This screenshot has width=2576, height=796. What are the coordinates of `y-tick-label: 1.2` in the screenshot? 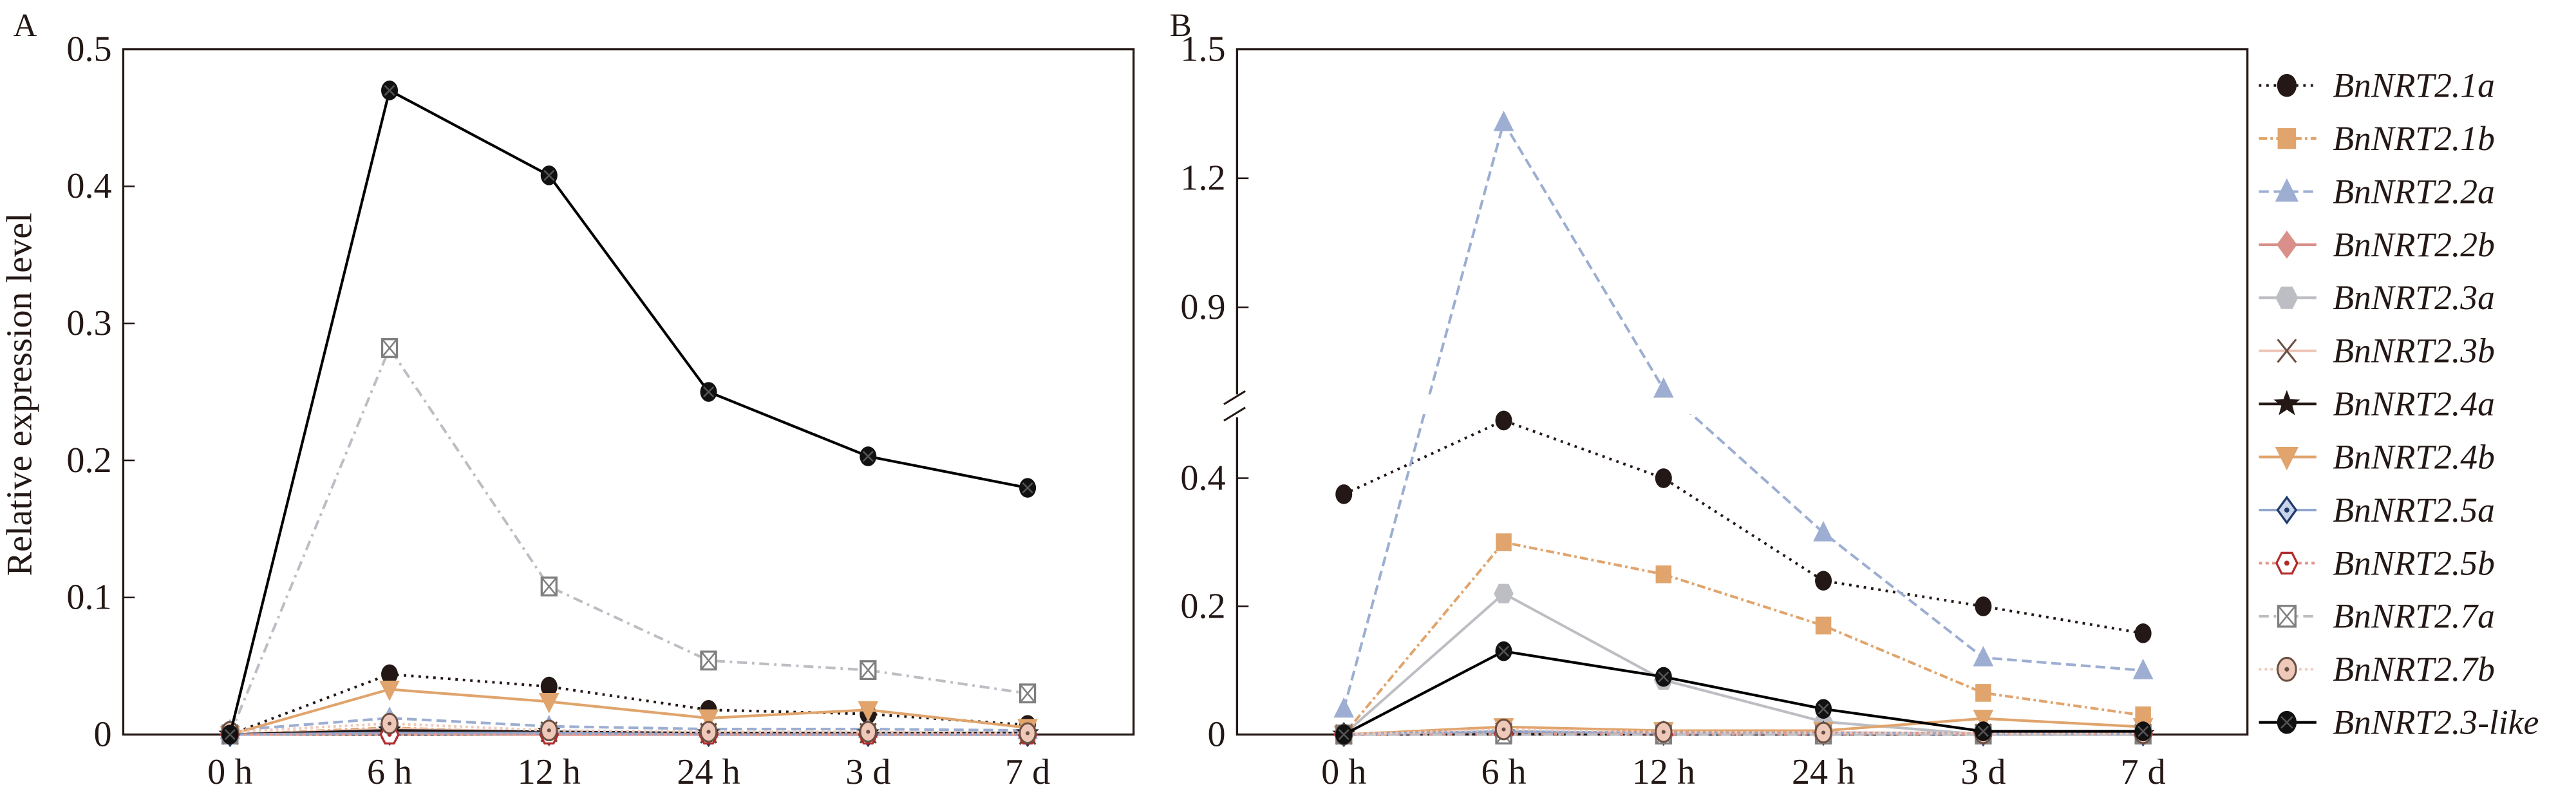 It's located at (1202, 178).